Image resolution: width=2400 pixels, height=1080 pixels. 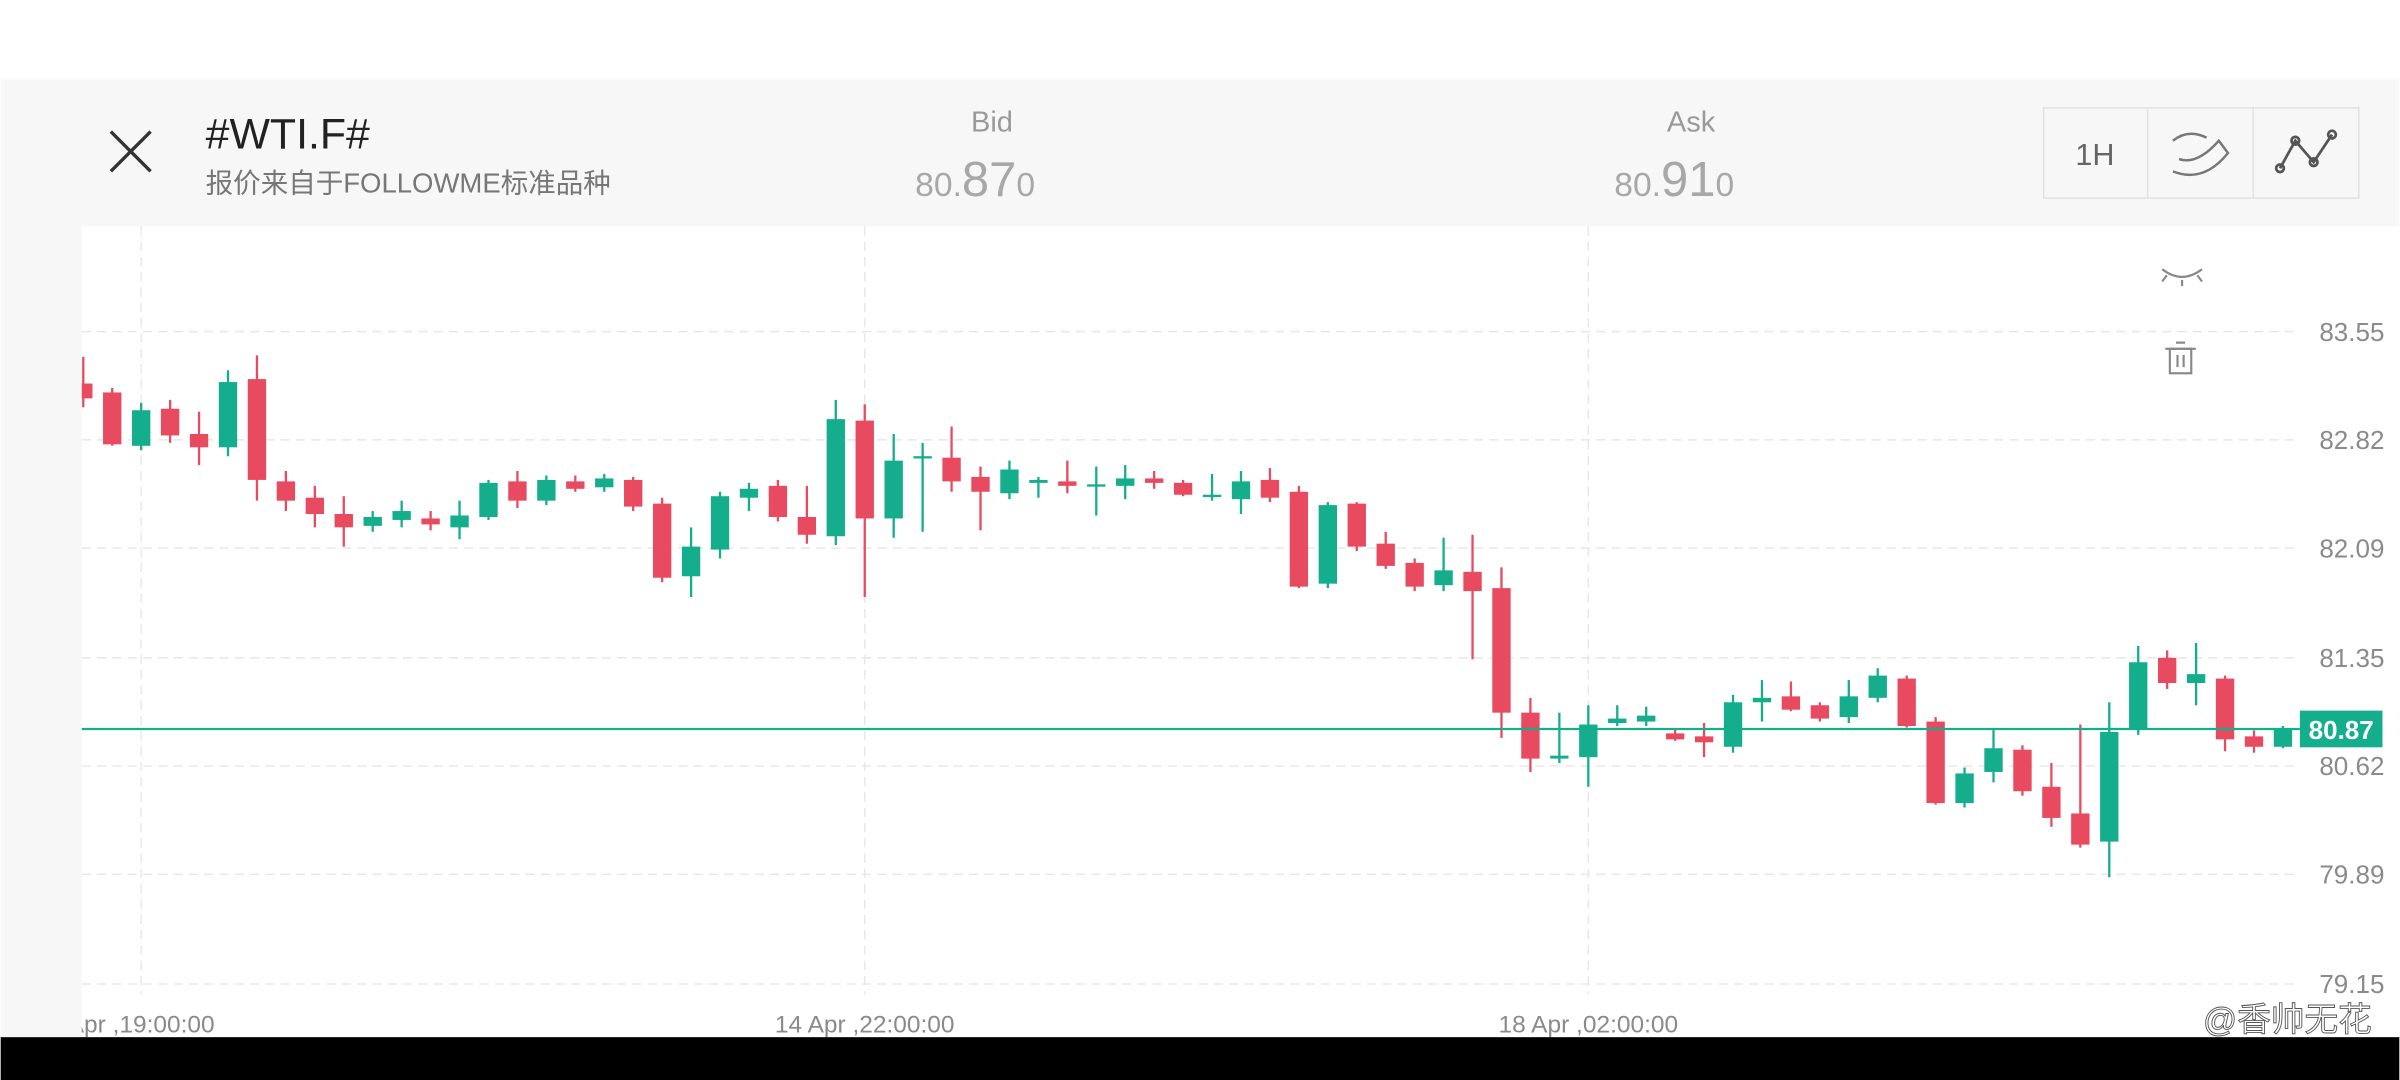 What do you see at coordinates (865, 1025) in the screenshot?
I see `x-tick-label: 14 Apr ,22:00:00` at bounding box center [865, 1025].